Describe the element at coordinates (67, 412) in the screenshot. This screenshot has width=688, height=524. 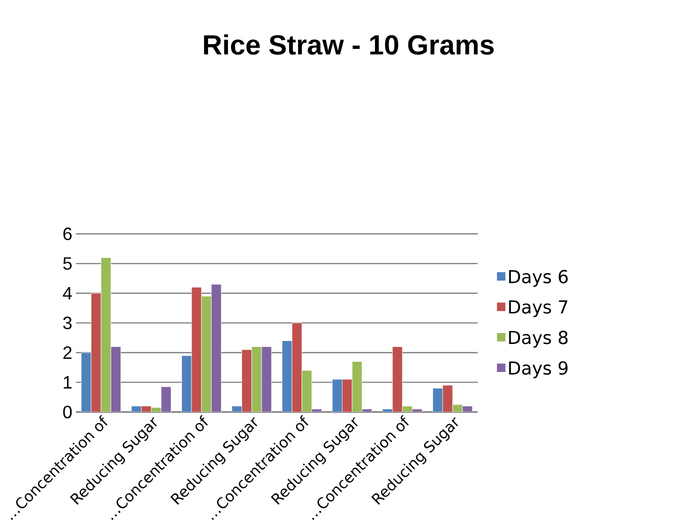
I see `y-tick-label: 0` at that location.